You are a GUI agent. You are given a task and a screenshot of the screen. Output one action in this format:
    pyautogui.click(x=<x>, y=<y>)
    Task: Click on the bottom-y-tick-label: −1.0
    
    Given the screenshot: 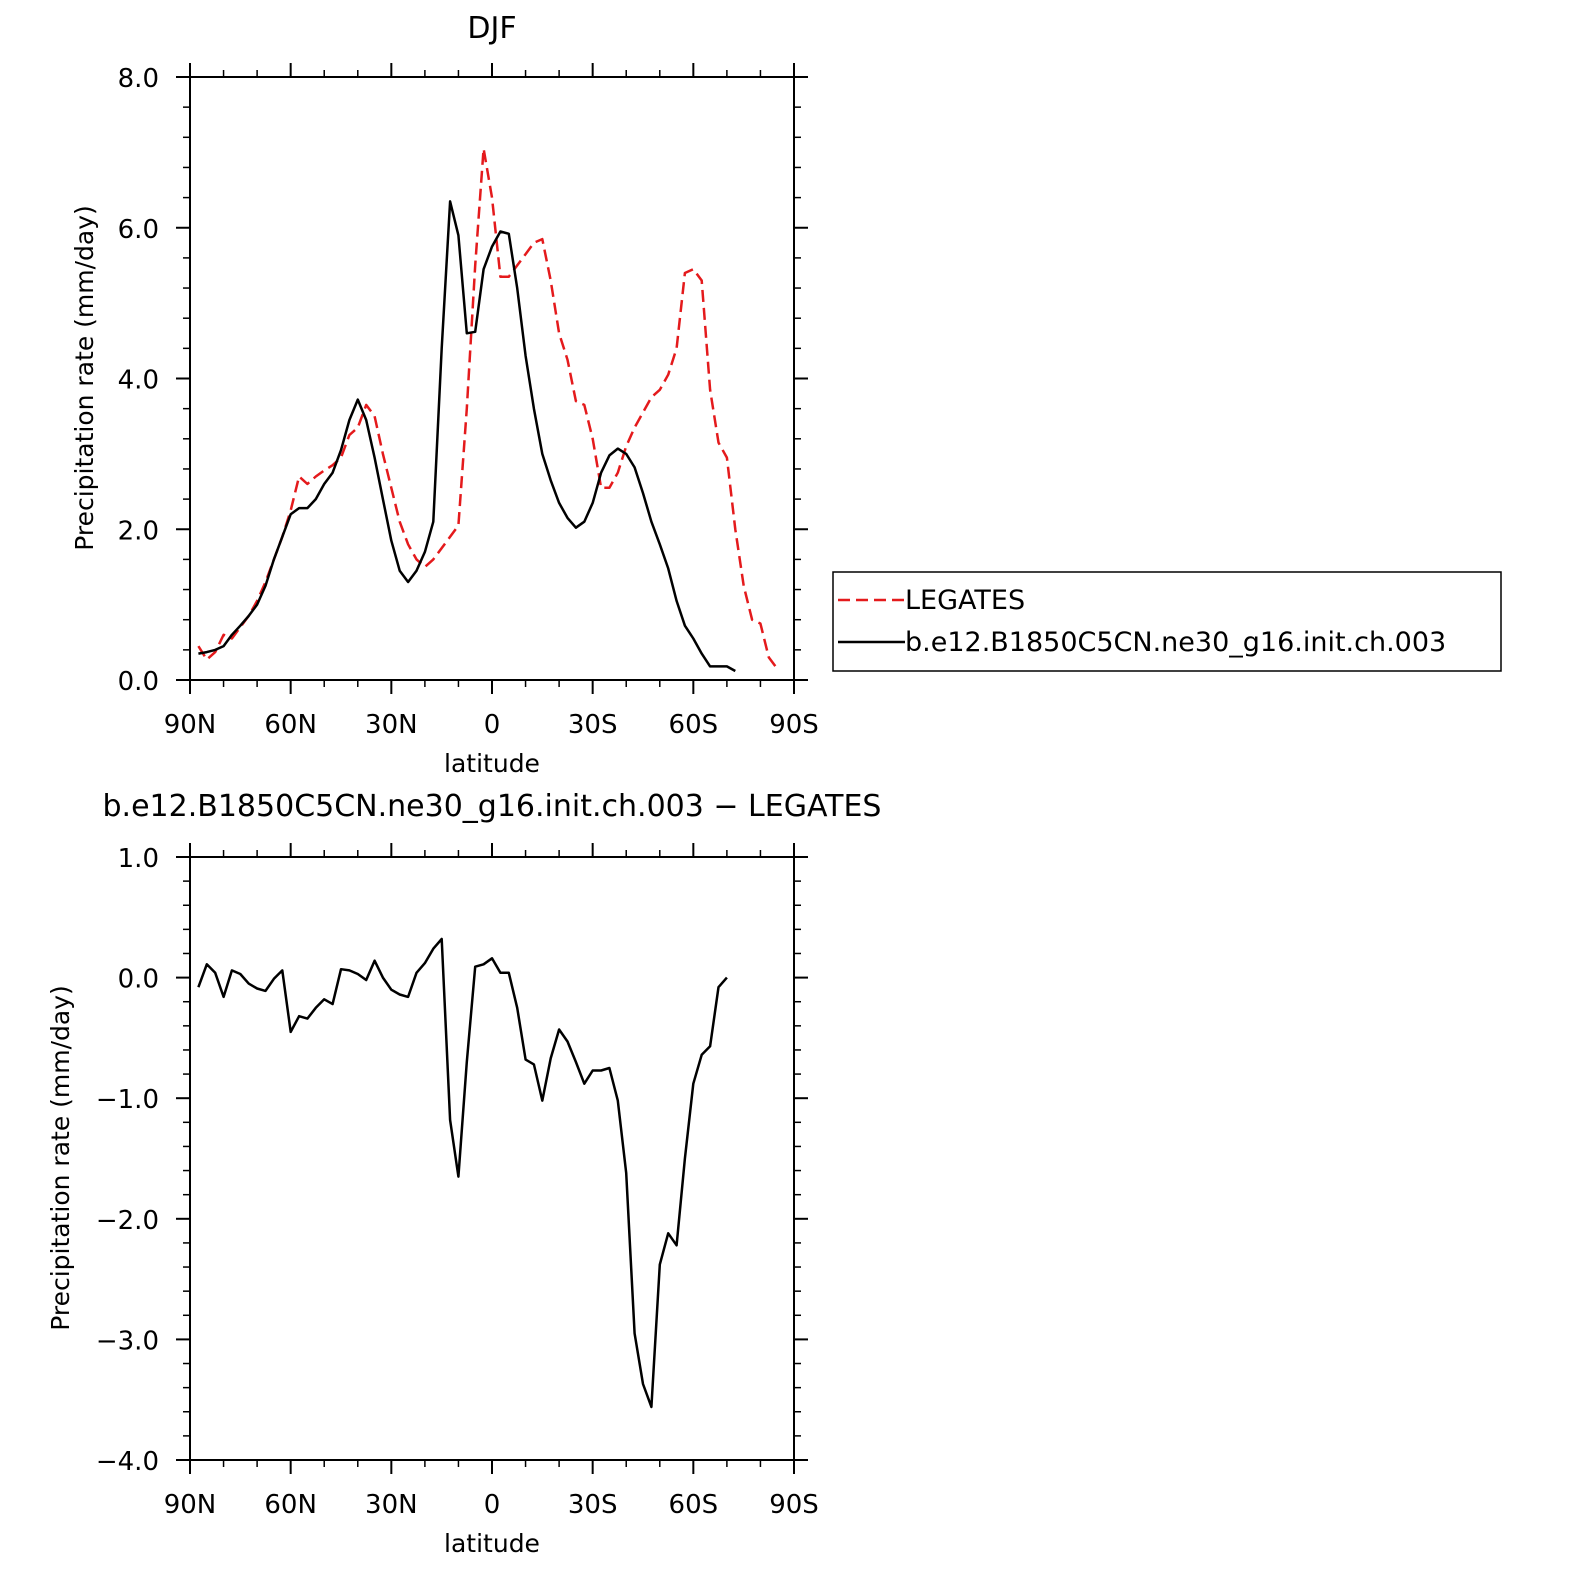 What is the action you would take?
    pyautogui.click(x=127, y=1100)
    